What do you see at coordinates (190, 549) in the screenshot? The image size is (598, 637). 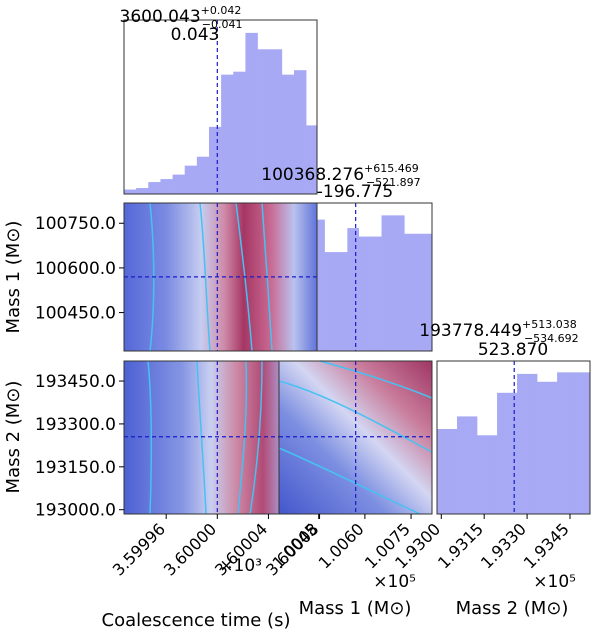 I see `x-tick-label: 3.60000` at bounding box center [190, 549].